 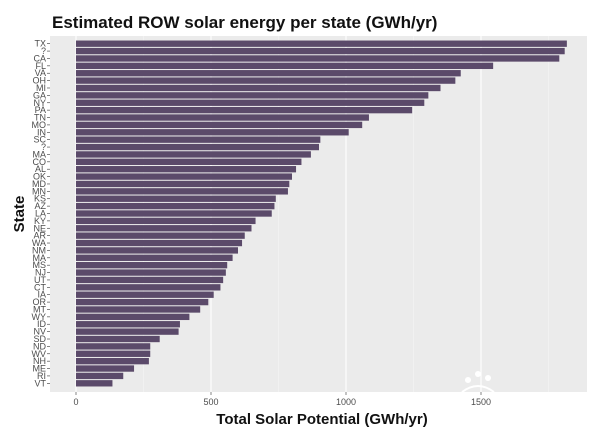 What do you see at coordinates (19, 214) in the screenshot?
I see `y-axis-title: State` at bounding box center [19, 214].